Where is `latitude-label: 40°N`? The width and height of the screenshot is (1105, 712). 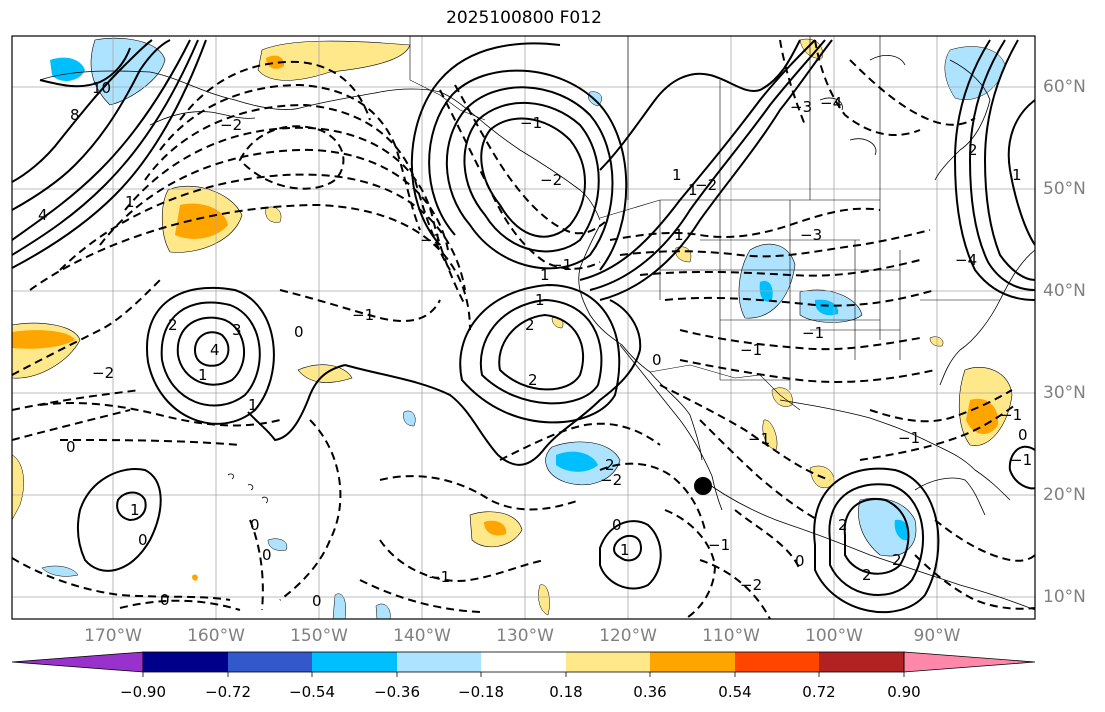
latitude-label: 40°N is located at coordinates (1064, 291).